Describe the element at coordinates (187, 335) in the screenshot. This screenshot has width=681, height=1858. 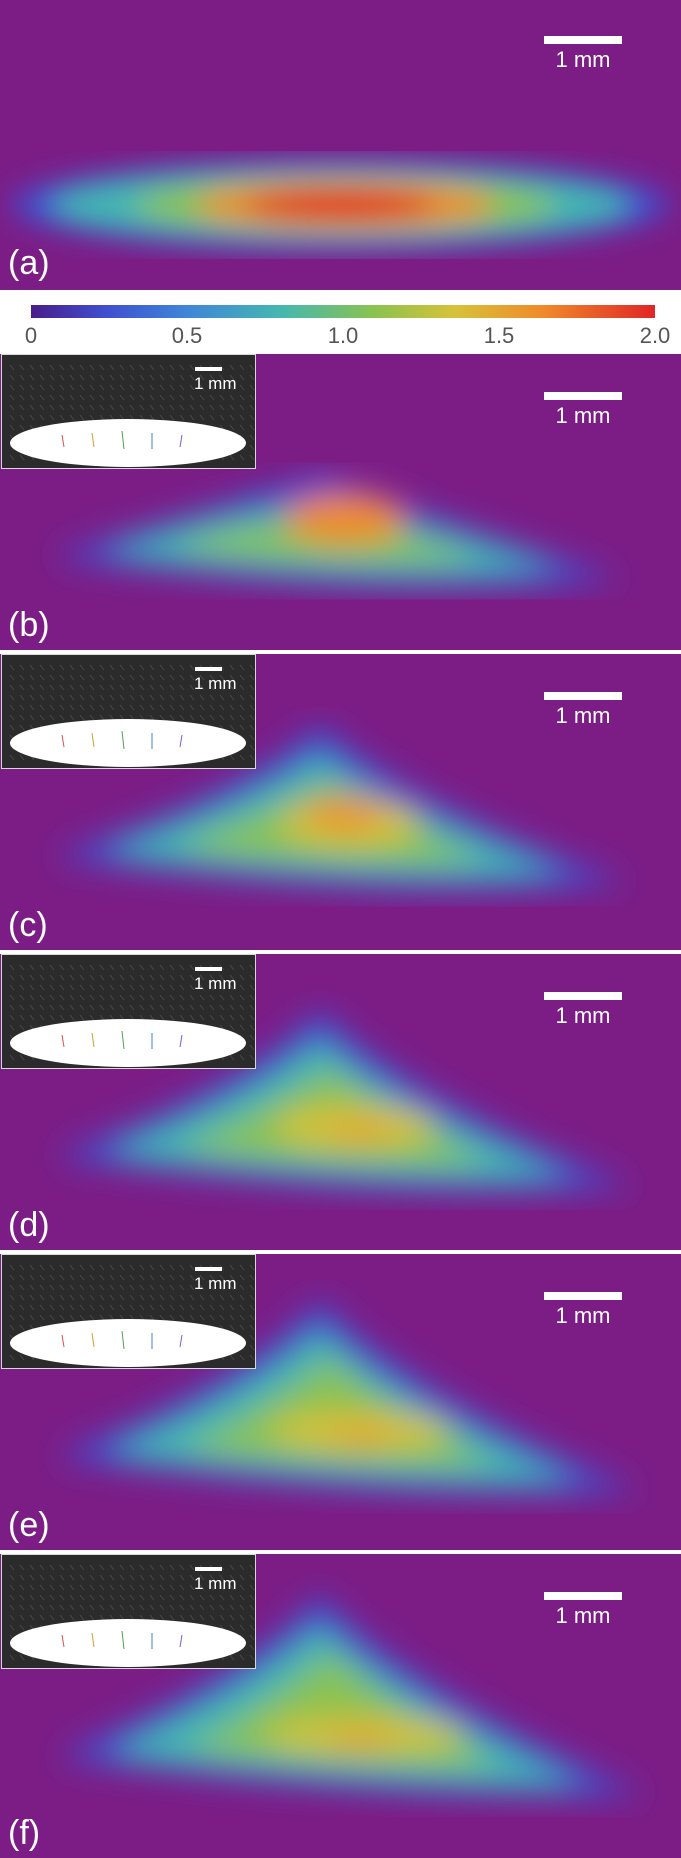
I see `colorbar-tick: 0.5` at that location.